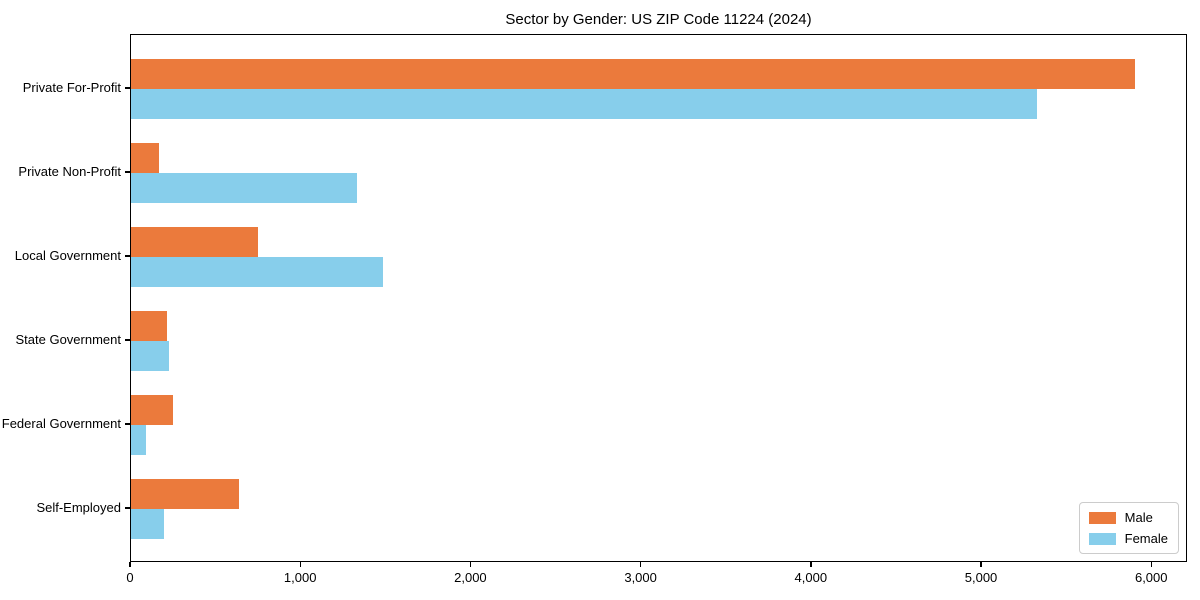 The image size is (1200, 600). What do you see at coordinates (67, 255) in the screenshot?
I see `y-tick-label-local-government: Local Government` at bounding box center [67, 255].